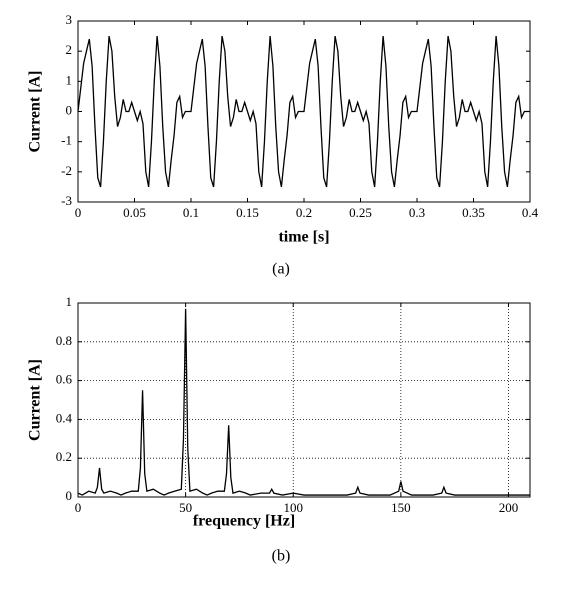 The image size is (585, 592). What do you see at coordinates (293, 507) in the screenshot?
I see `x-tick-label: 100` at bounding box center [293, 507].